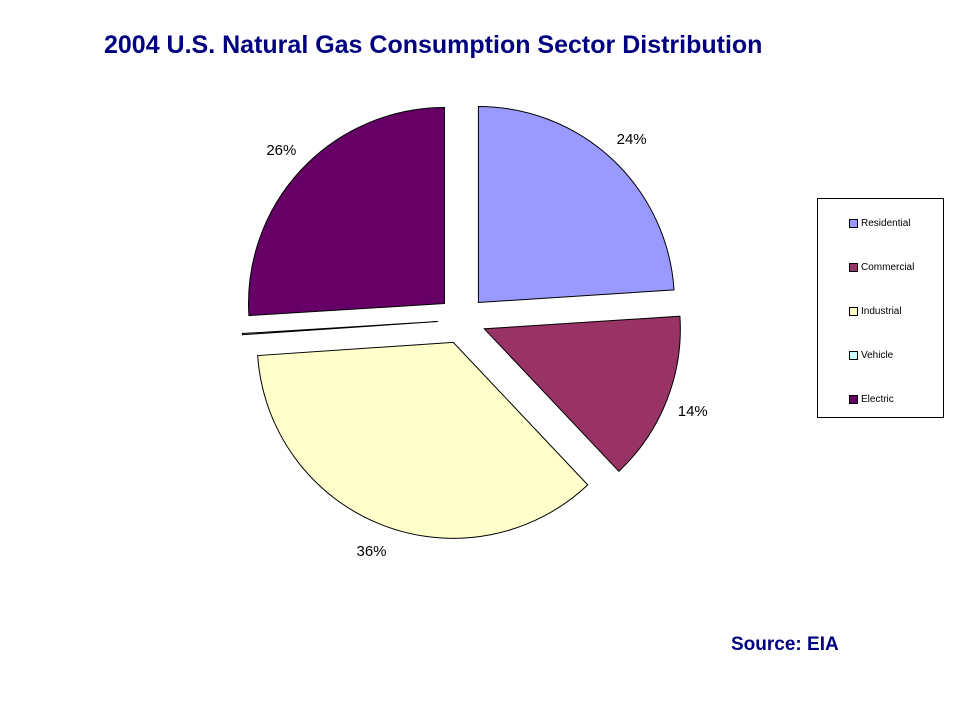 Image resolution: width=960 pixels, height=720 pixels. Describe the element at coordinates (423, 440) in the screenshot. I see `pie-slice-industrial` at that location.